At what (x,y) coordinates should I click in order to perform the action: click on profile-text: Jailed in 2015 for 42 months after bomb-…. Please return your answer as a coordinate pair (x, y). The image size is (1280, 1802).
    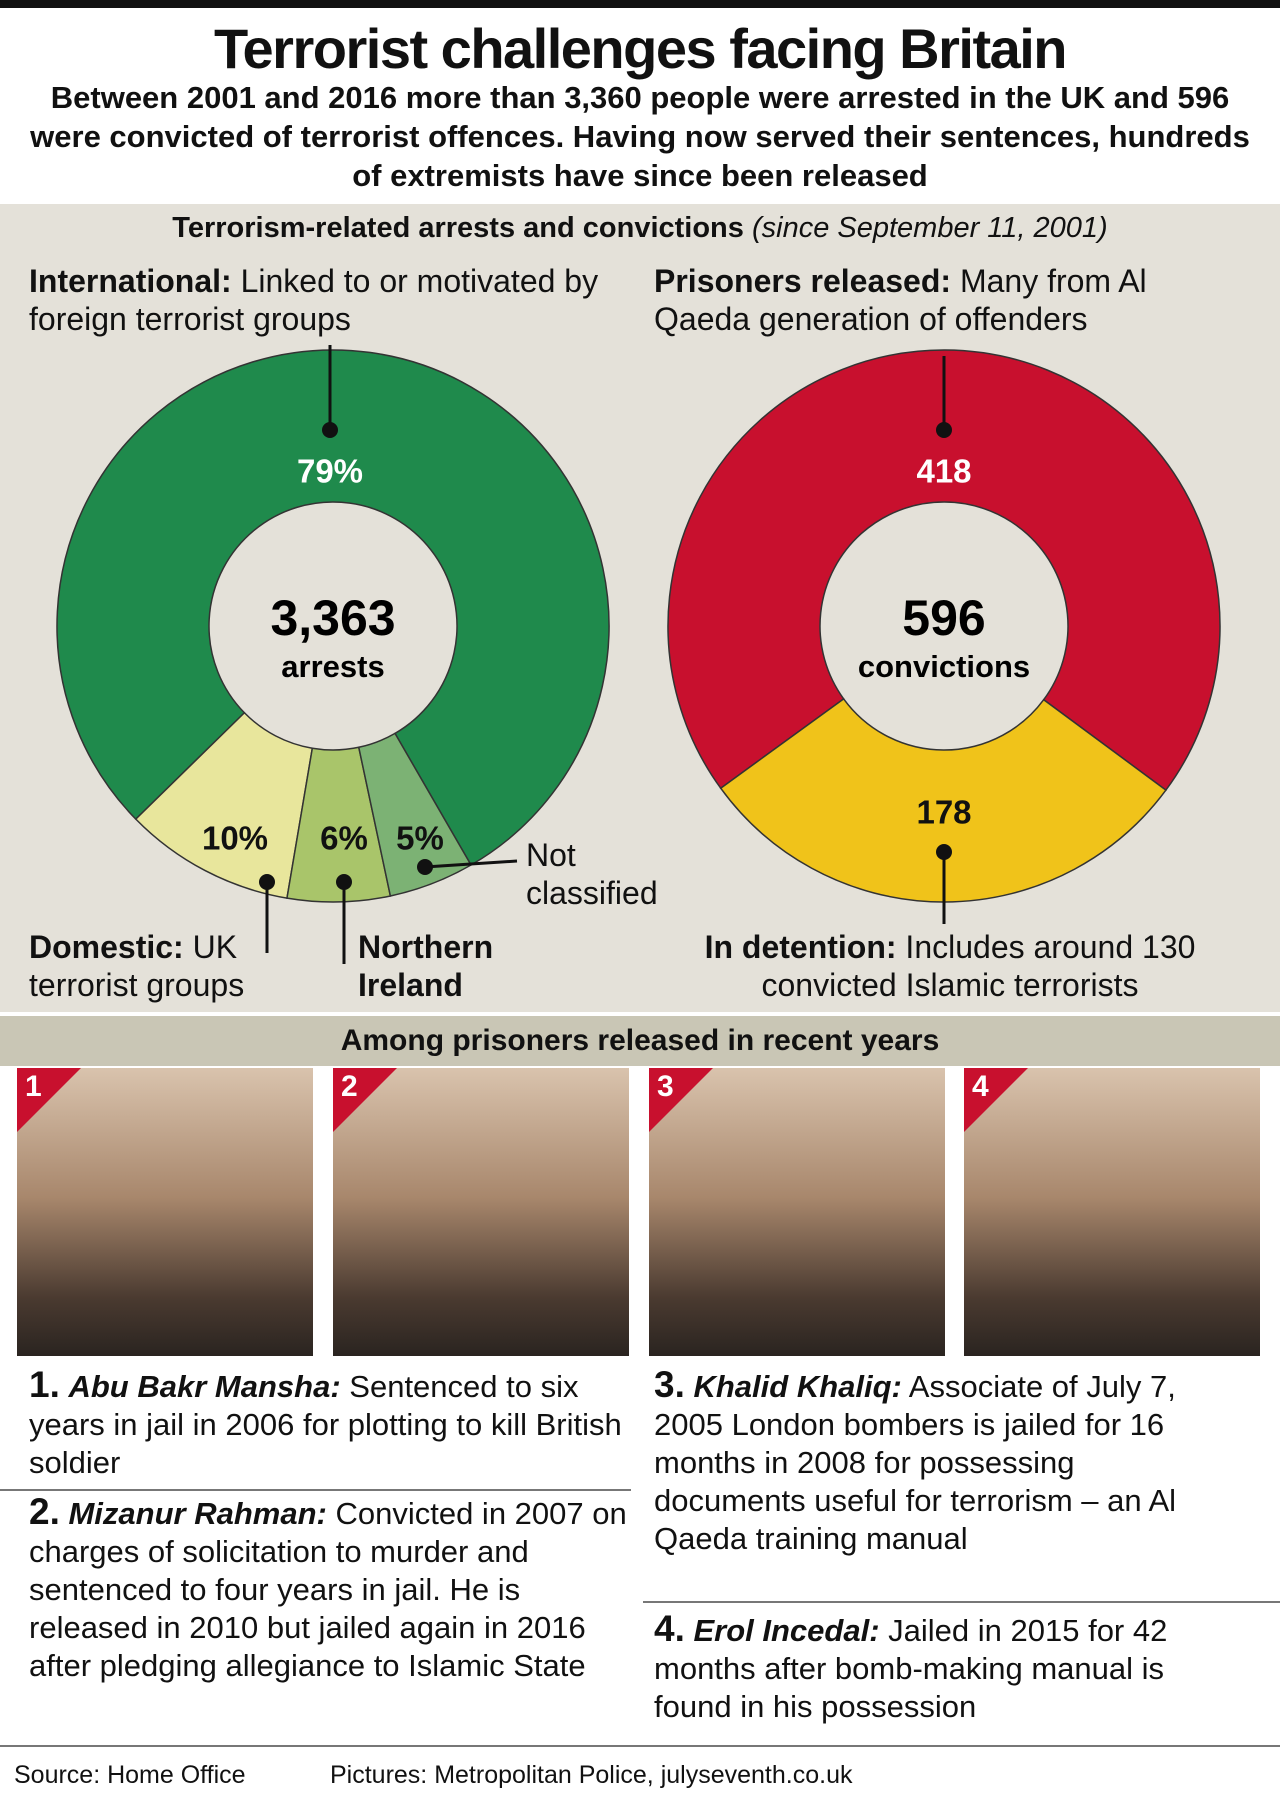
    Looking at the image, I should click on (911, 1668).